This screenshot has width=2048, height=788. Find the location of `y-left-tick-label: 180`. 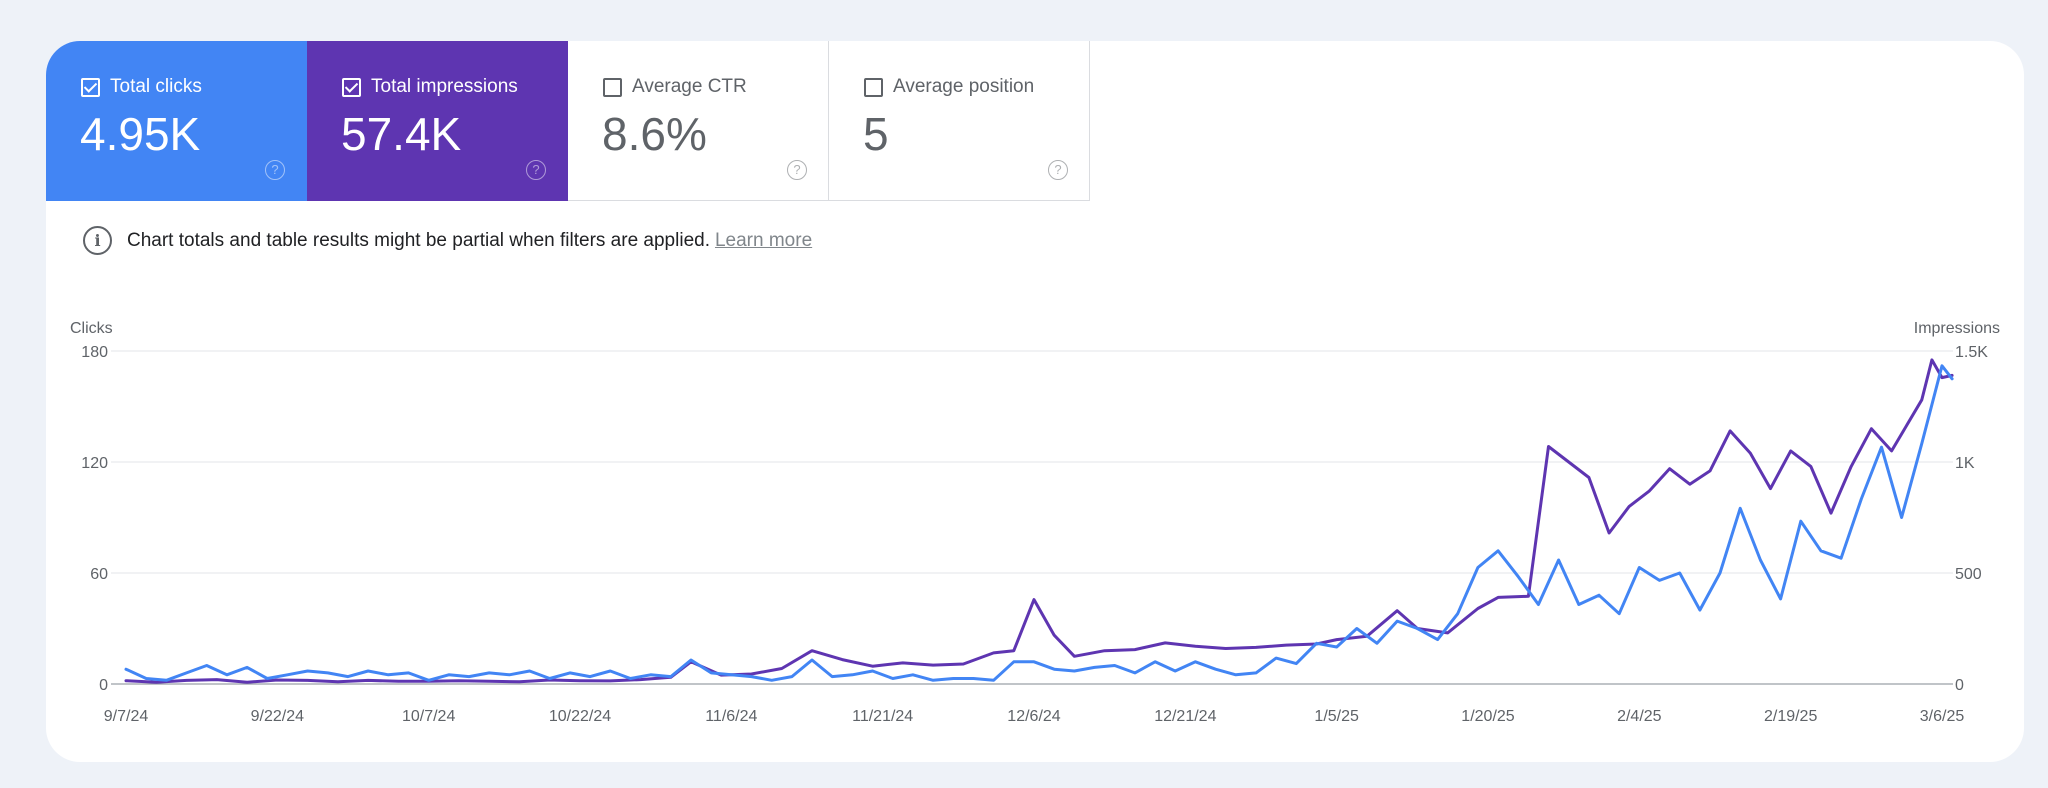

y-left-tick-label: 180 is located at coordinates (94, 352).